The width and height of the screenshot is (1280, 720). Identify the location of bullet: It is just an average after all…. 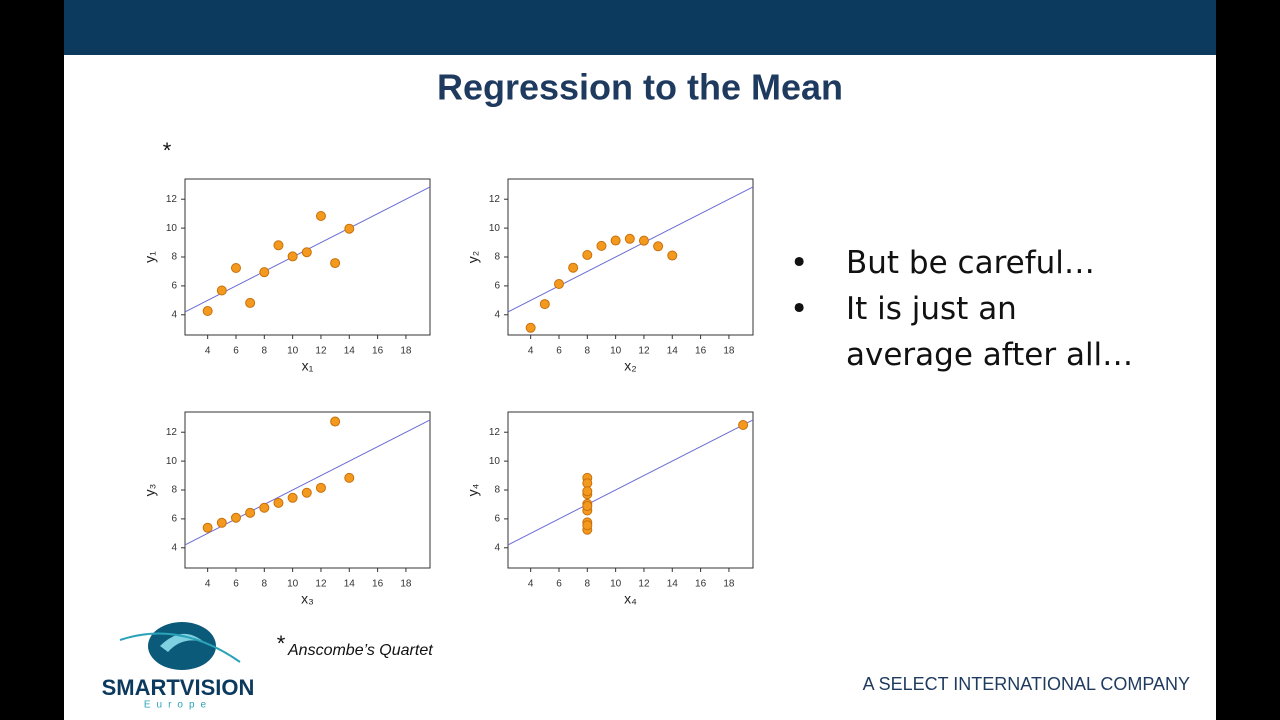
(968, 332).